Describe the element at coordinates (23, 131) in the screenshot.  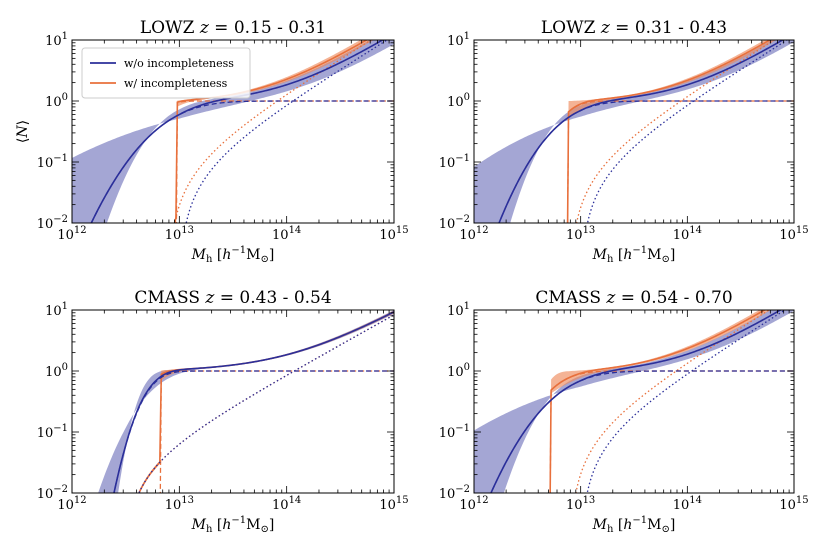
I see `y-axis-label: ⟨N⟩` at that location.